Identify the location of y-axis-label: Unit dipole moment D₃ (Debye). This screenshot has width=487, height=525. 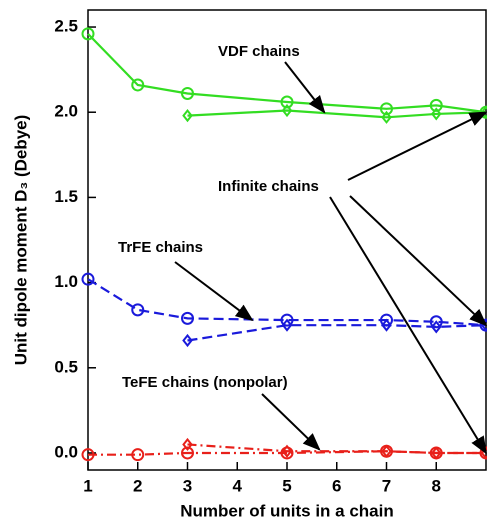
(20, 240).